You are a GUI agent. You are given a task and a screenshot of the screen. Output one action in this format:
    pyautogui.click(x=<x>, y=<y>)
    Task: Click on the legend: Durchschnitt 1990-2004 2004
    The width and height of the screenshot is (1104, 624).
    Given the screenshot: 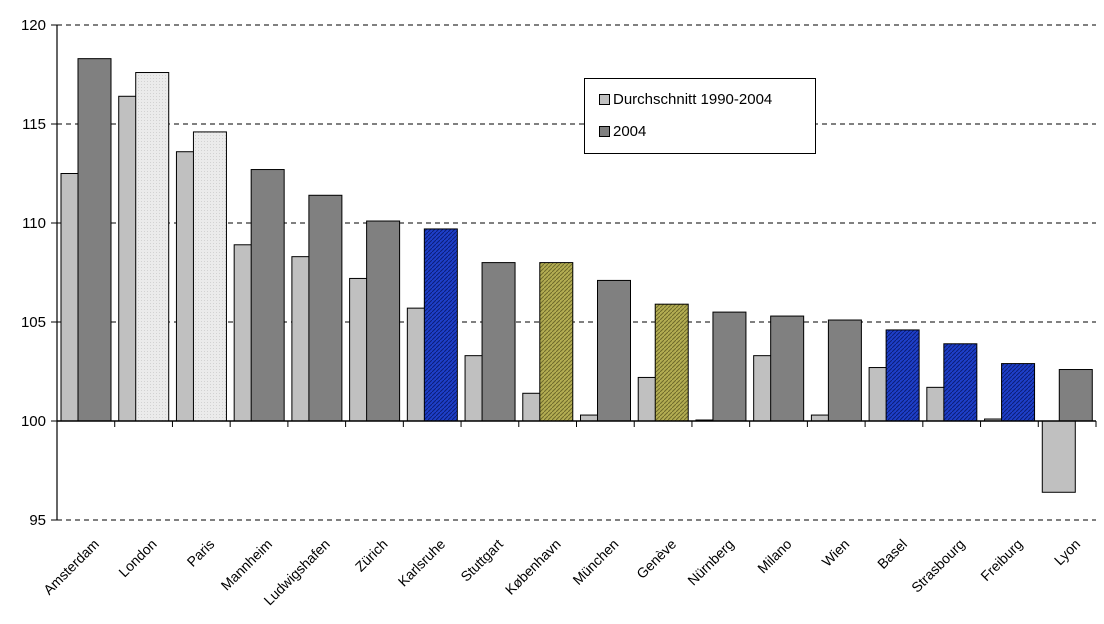 What is the action you would take?
    pyautogui.click(x=700, y=116)
    